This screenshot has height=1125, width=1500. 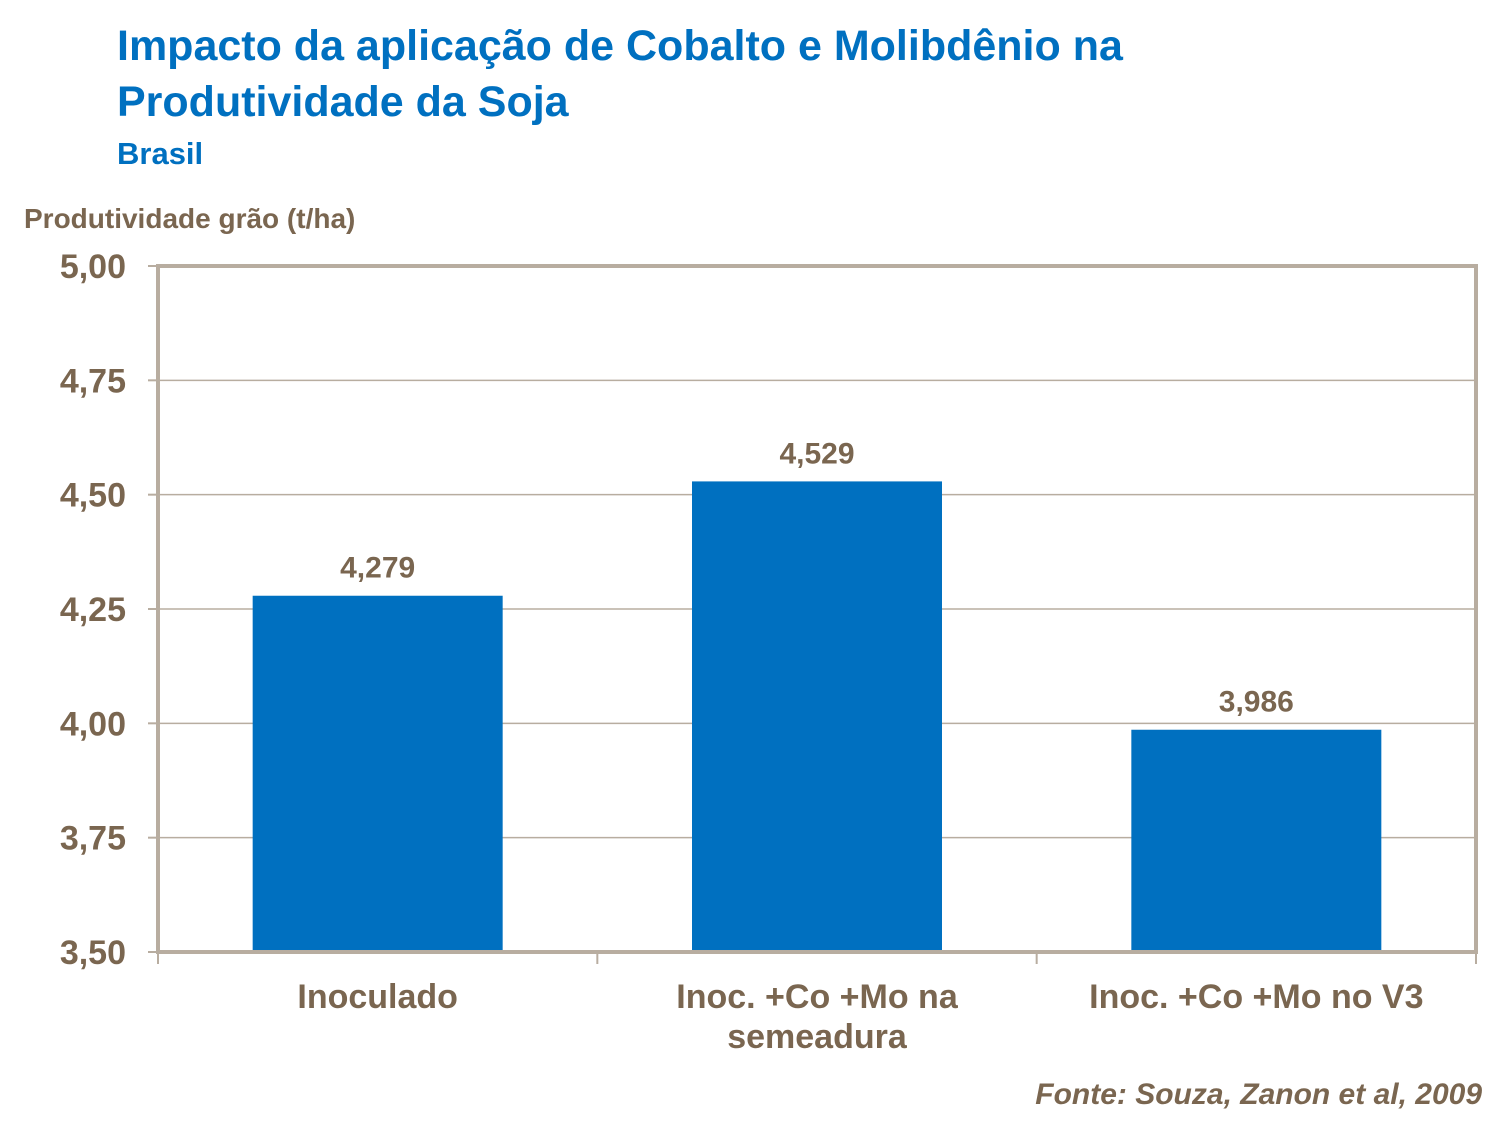 I want to click on data-label: 4,529, so click(x=816, y=453).